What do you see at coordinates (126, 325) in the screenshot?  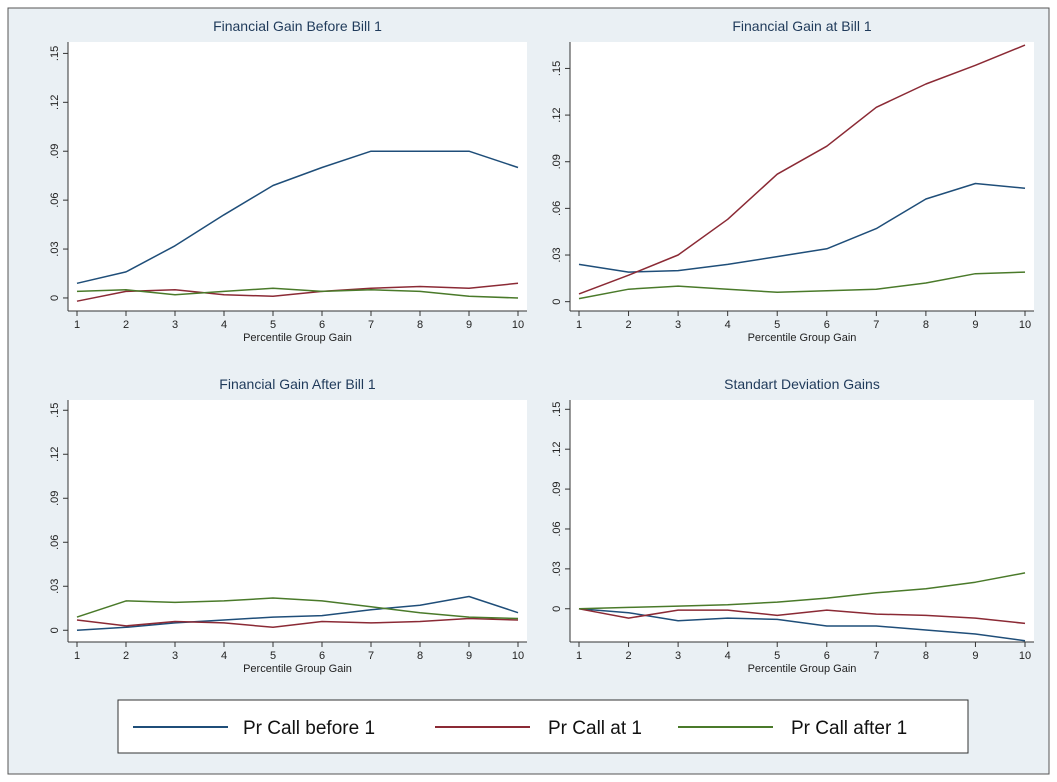 I see `x-tick-label-1-1: 2` at bounding box center [126, 325].